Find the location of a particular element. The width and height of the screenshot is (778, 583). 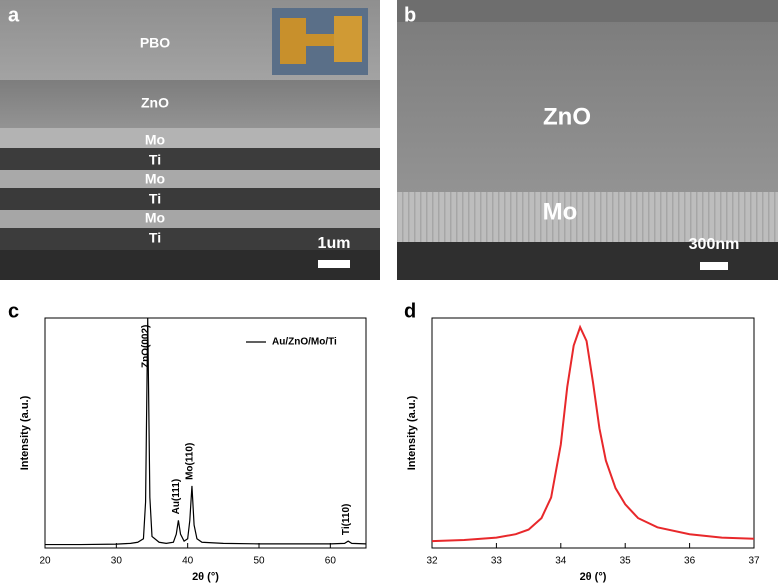

x-tick-label: 34 is located at coordinates (561, 561).